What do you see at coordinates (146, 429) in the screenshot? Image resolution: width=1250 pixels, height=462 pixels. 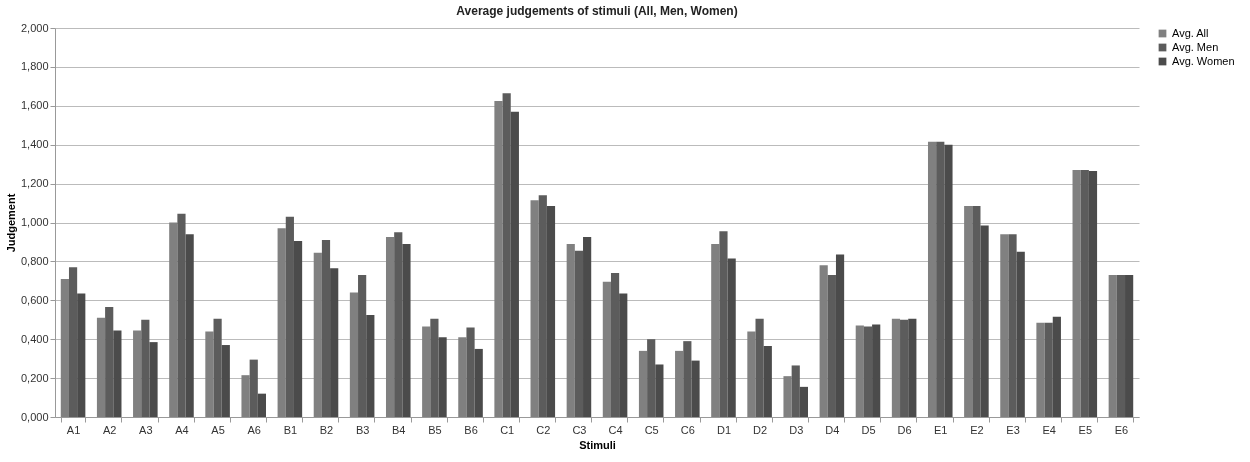 I see `x-tick-label: A3` at bounding box center [146, 429].